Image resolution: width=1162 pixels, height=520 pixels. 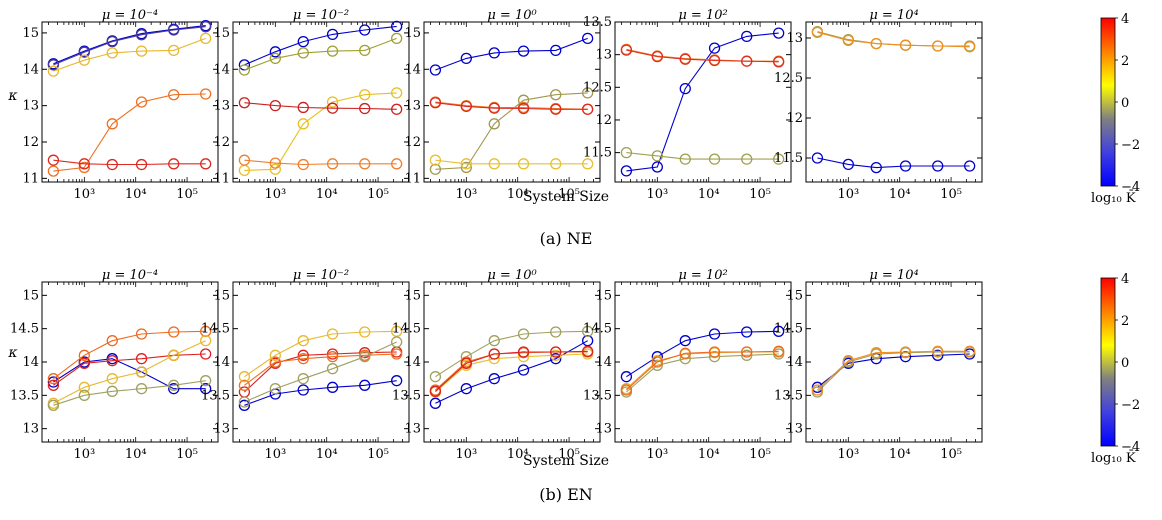 What do you see at coordinates (12, 96) in the screenshot?
I see `ylabel-row-a: κ` at bounding box center [12, 96].